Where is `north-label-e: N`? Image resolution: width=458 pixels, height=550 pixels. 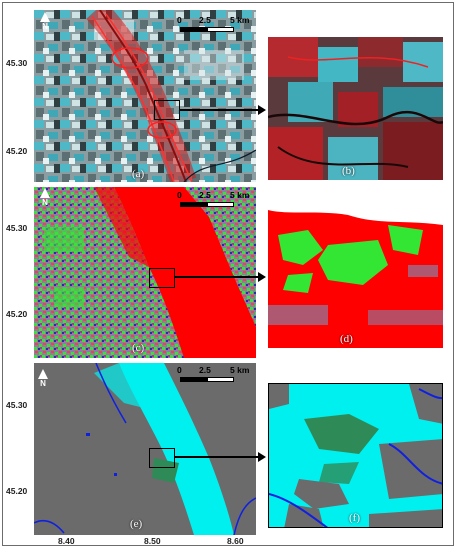 north-label-e: N is located at coordinates (43, 383).